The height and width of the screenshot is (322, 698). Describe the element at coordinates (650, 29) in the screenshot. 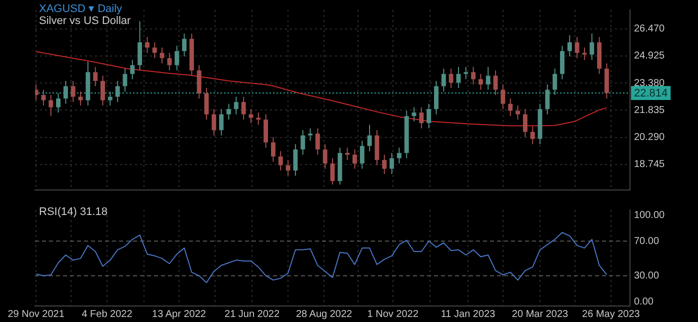

I see `y-tick-label: 26.470` at that location.